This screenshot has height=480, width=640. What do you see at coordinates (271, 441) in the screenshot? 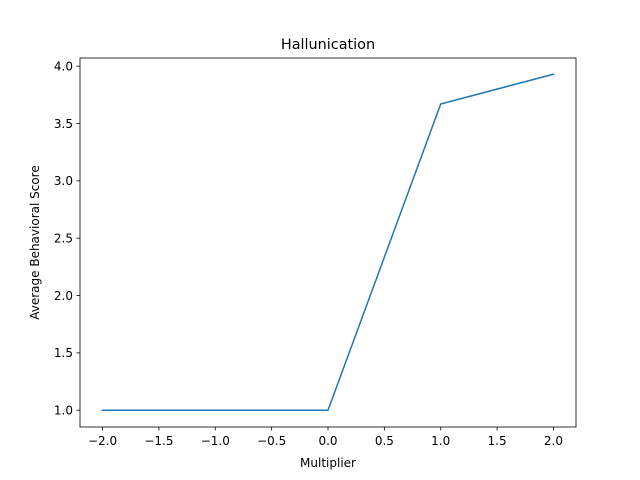
I see `x-tick-label: −0.5` at bounding box center [271, 441].